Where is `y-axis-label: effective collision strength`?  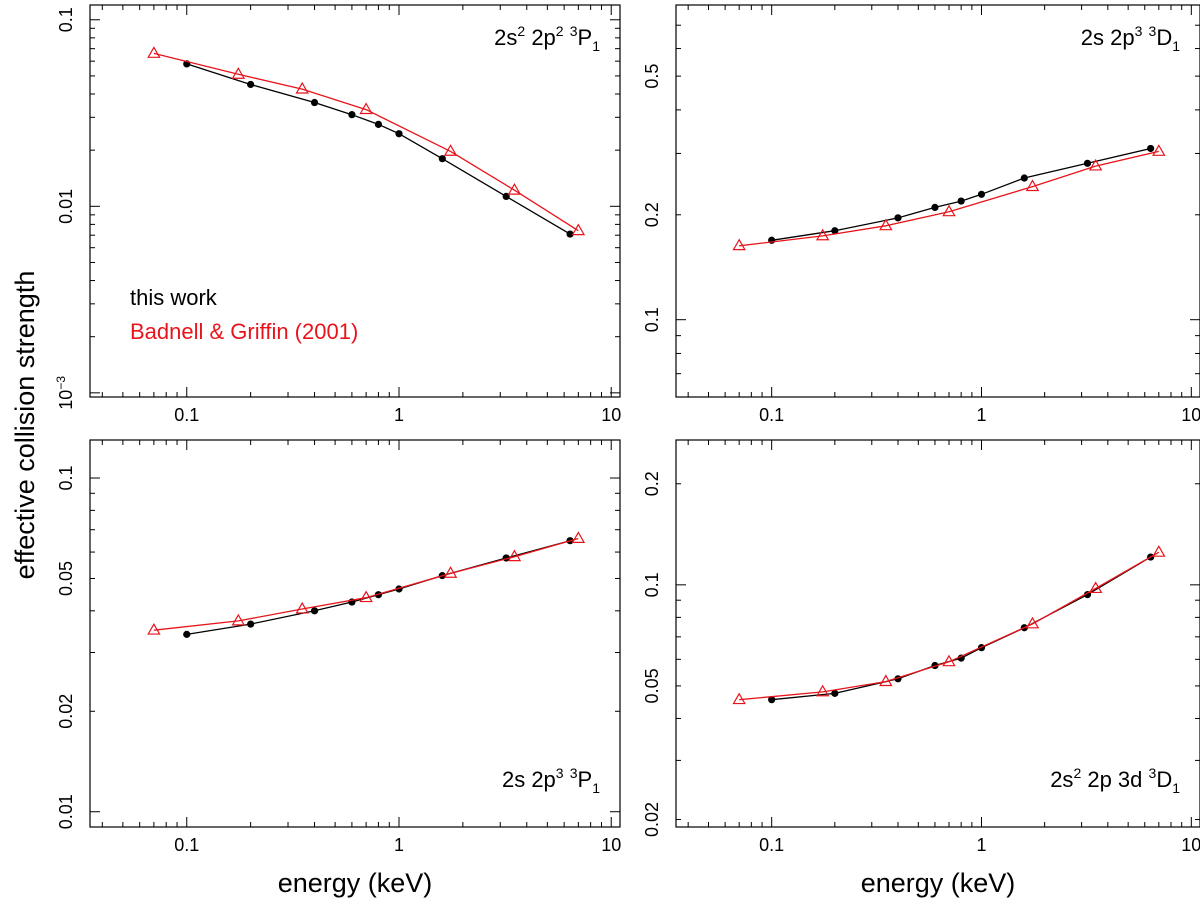 y-axis-label: effective collision strength is located at coordinates (25, 425).